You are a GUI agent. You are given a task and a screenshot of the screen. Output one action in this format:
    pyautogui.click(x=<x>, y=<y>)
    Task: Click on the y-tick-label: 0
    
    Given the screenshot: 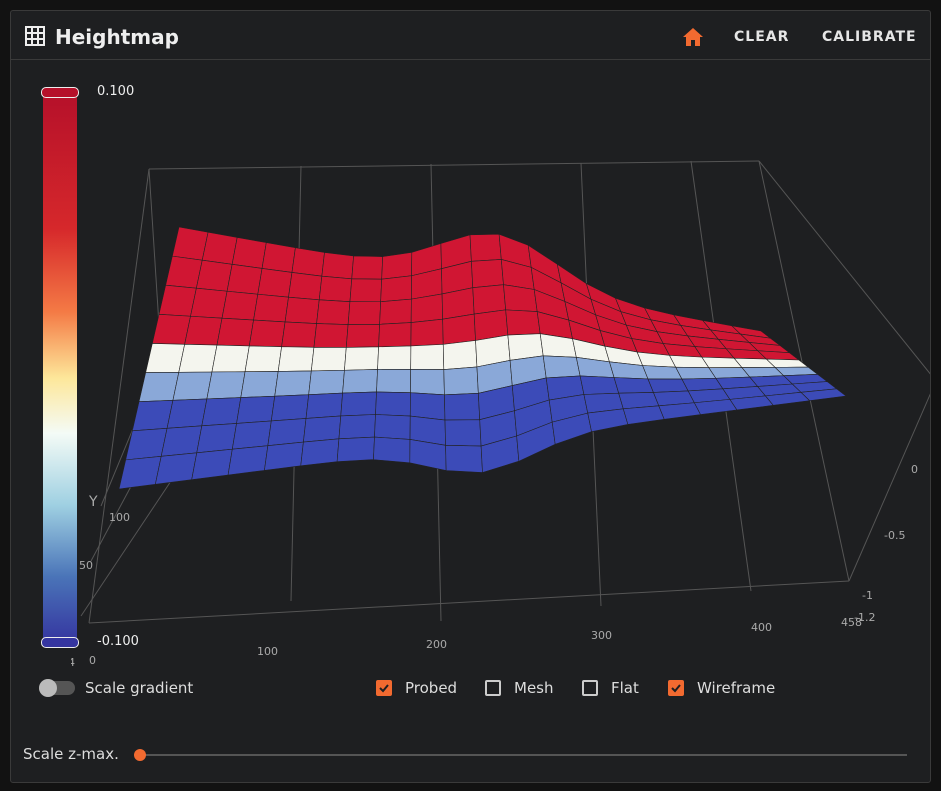 What is the action you would take?
    pyautogui.click(x=92, y=660)
    